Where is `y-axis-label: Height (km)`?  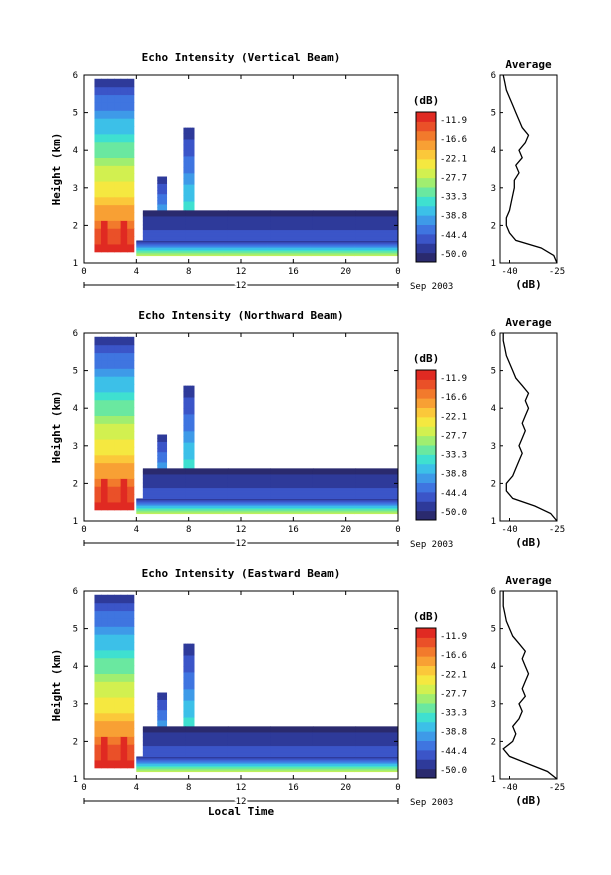 y-axis-label: Height (km) is located at coordinates (56, 685).